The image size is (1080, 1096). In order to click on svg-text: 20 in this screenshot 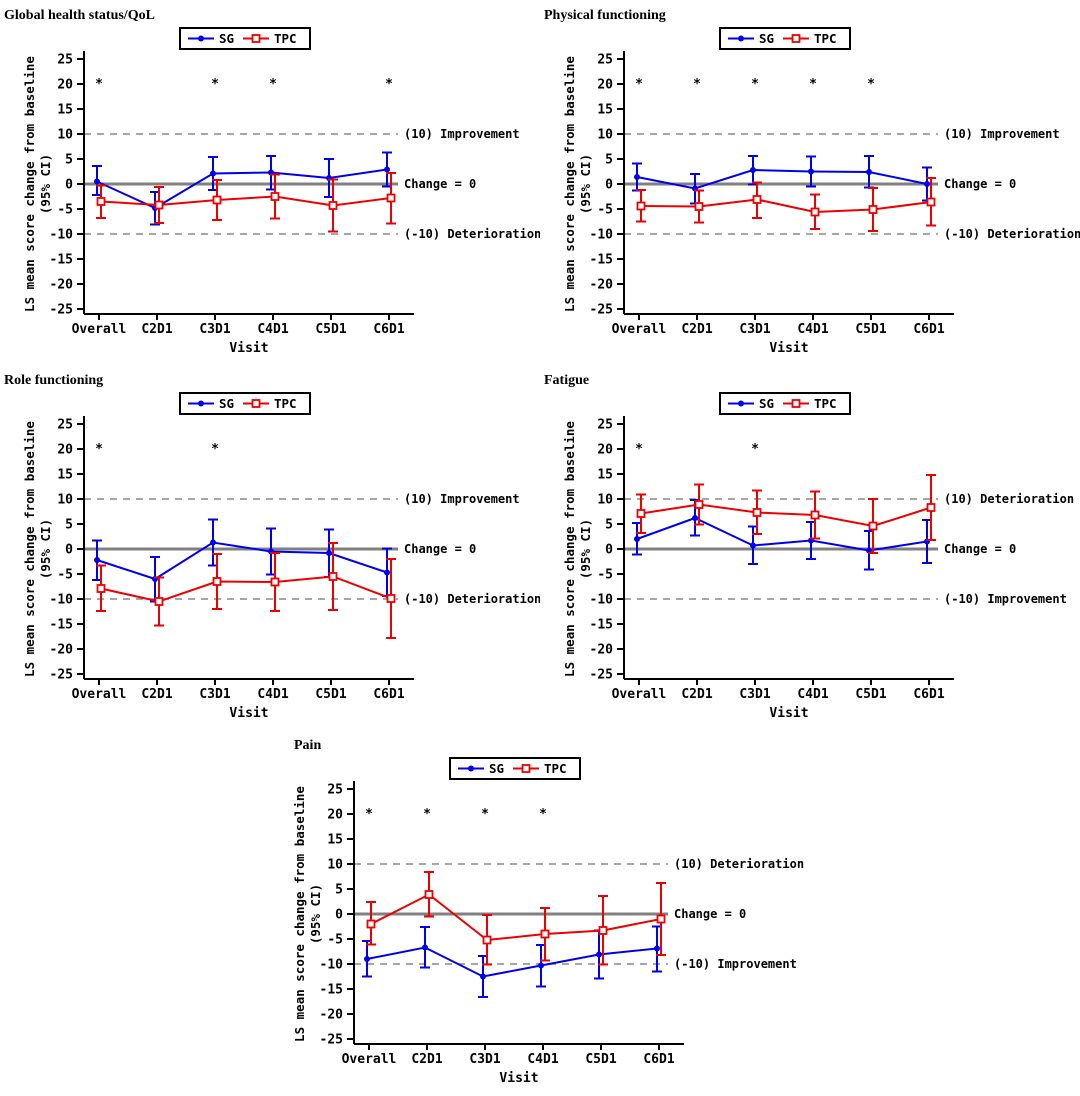, I will do `click(335, 815)`.